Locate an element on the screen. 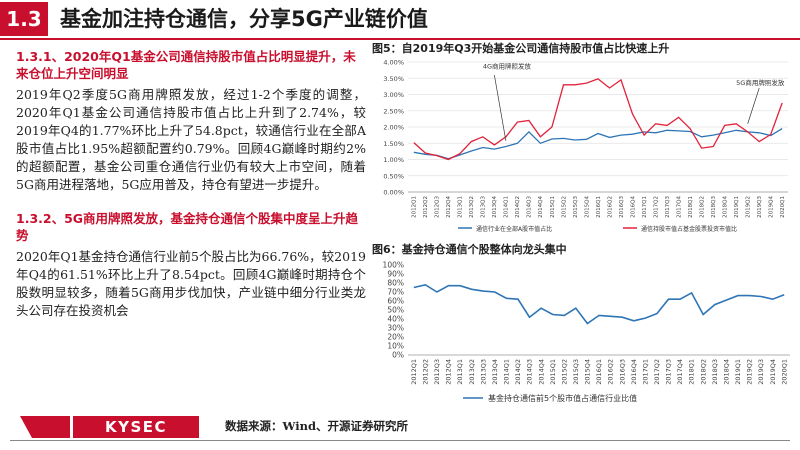 This screenshot has height=450, width=800. section-number: 1.3 is located at coordinates (24, 19).